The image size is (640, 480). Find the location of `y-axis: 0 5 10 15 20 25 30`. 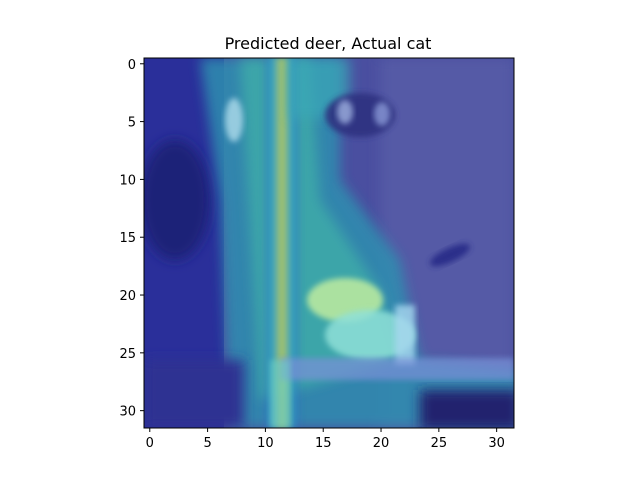

y-axis: 0 5 10 15 20 25 30 is located at coordinates (131, 239).